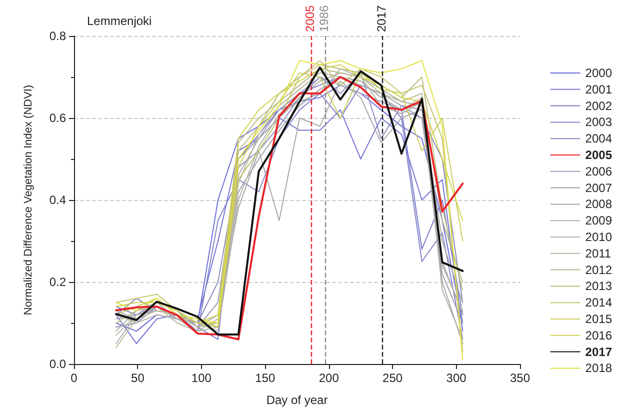 This screenshot has width=625, height=417. Describe the element at coordinates (598, 319) in the screenshot. I see `legend-label: 2015` at that location.